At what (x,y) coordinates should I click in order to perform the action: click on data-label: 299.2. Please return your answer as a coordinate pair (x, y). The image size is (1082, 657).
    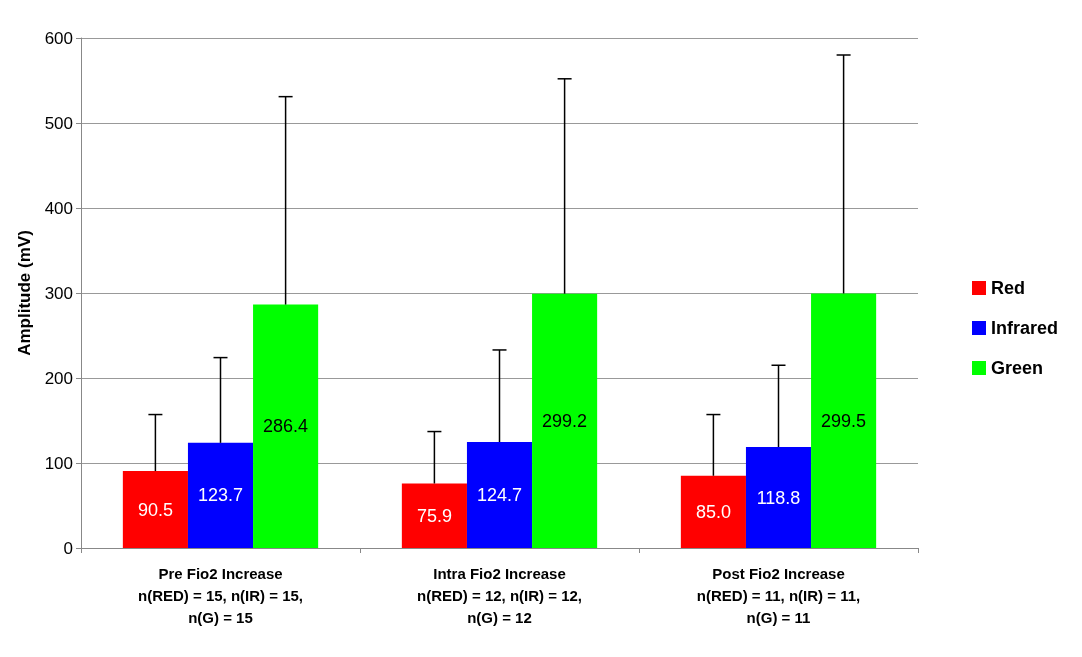
    Looking at the image, I should click on (565, 420).